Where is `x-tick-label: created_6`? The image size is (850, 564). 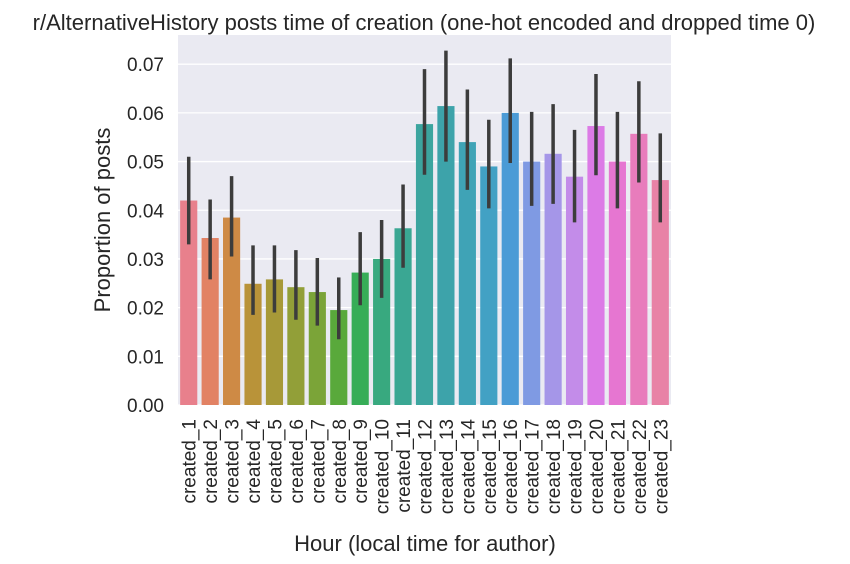
x-tick-label: created_6 is located at coordinates (297, 461).